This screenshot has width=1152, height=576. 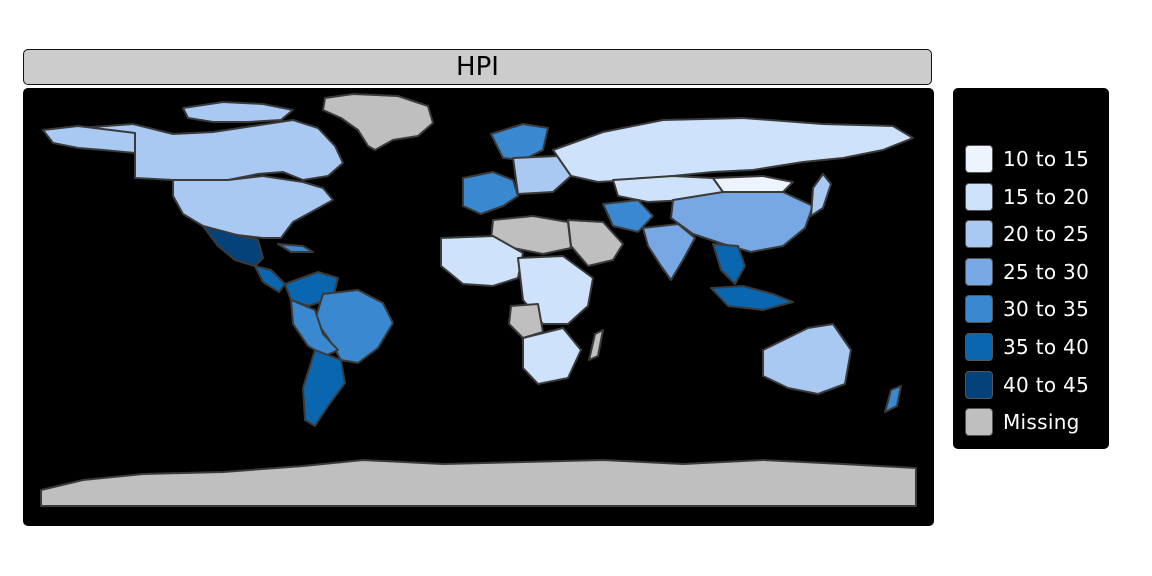 I want to click on legend-label: 30 to 35, so click(x=1046, y=309).